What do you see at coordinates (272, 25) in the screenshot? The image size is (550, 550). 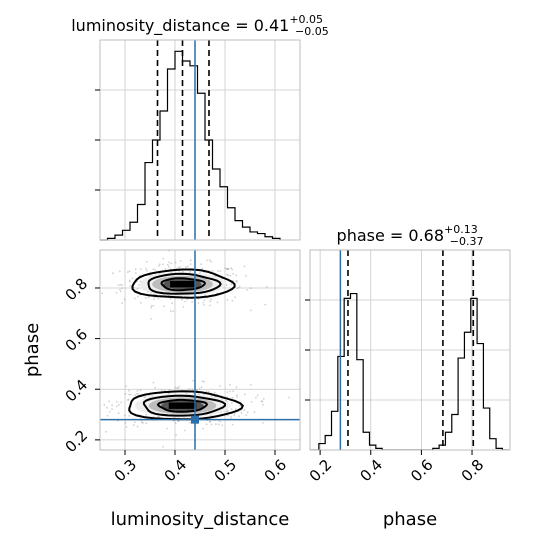 I see `title-hist1-value: 0.41` at bounding box center [272, 25].